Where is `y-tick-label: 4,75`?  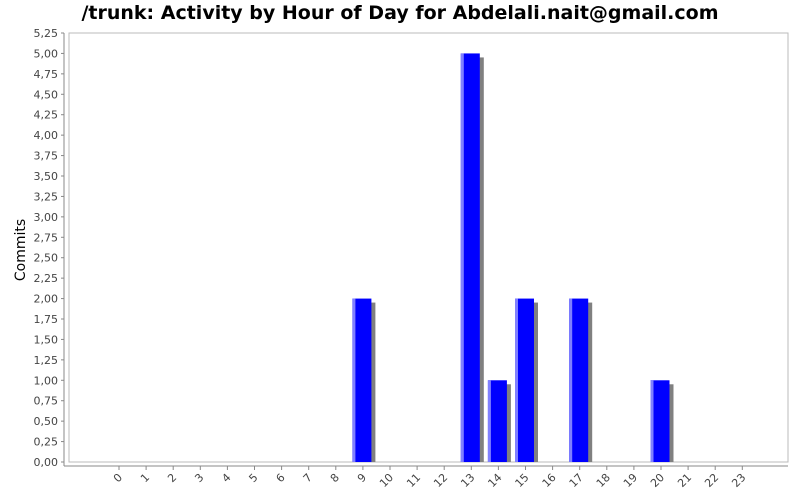 y-tick-label: 4,75 is located at coordinates (46, 74).